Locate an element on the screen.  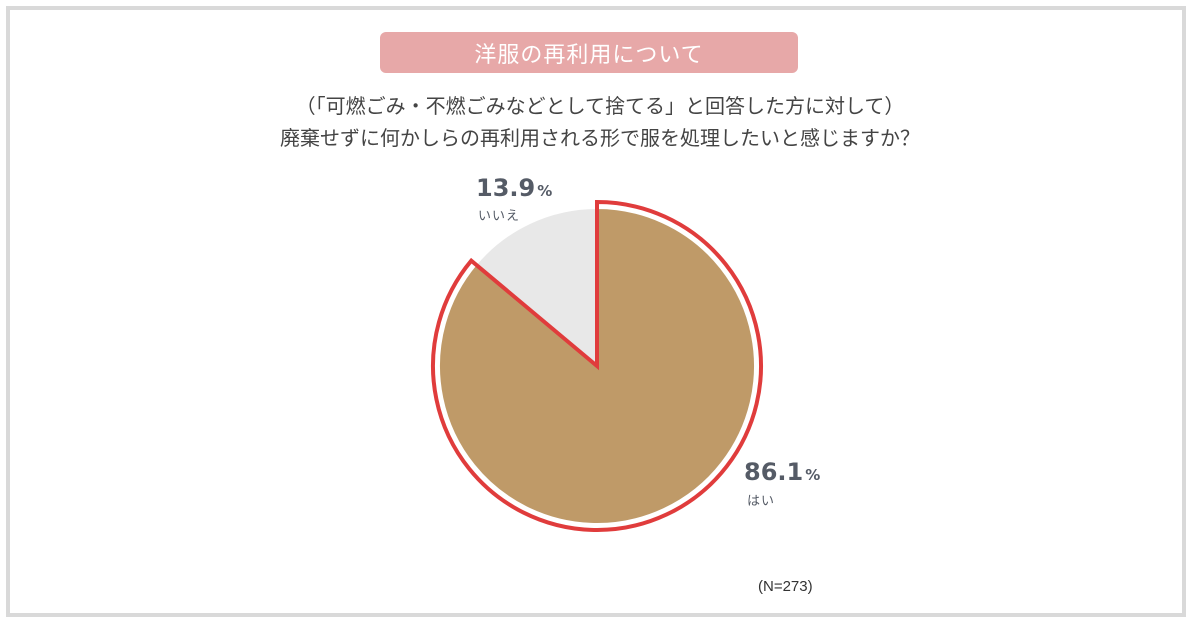
question-line-2: 廃棄せずに何かしらの再利用される形で服を処理したいと感じますか？ is located at coordinates (600, 138).